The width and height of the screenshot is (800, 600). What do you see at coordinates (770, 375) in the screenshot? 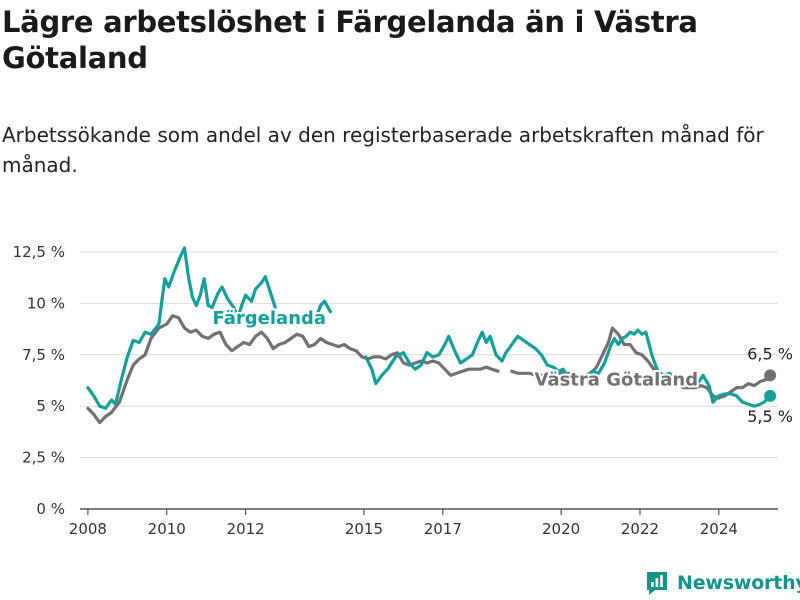
I see `end-point-v-stra-g-taland` at bounding box center [770, 375].